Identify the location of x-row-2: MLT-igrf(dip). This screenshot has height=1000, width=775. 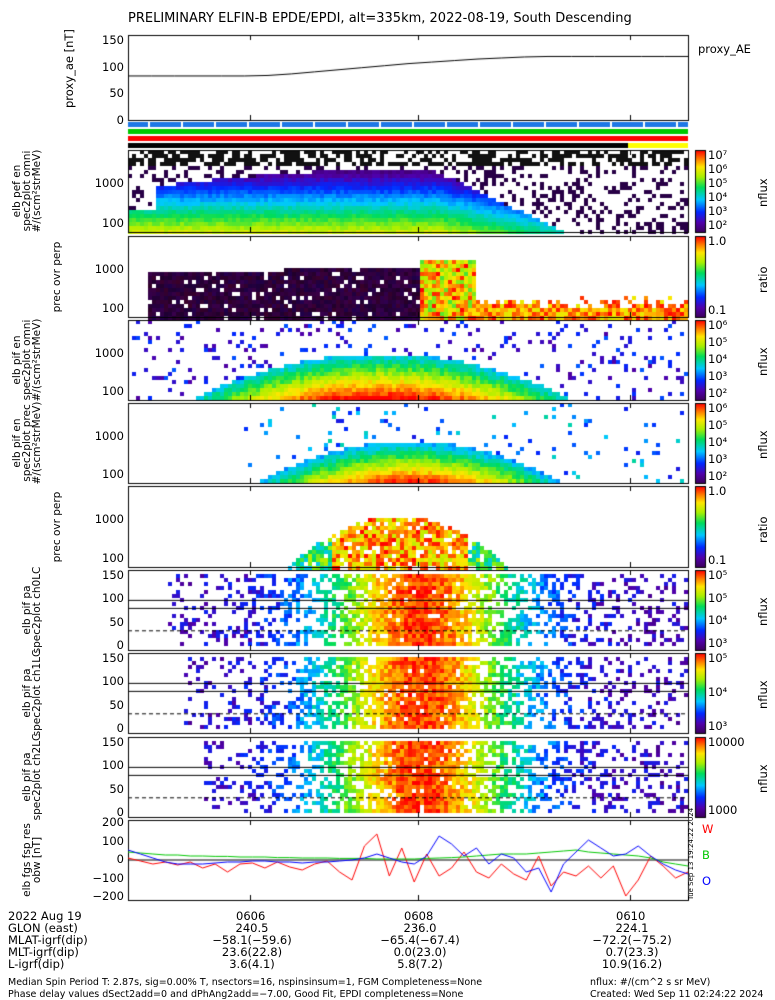
(43, 952).